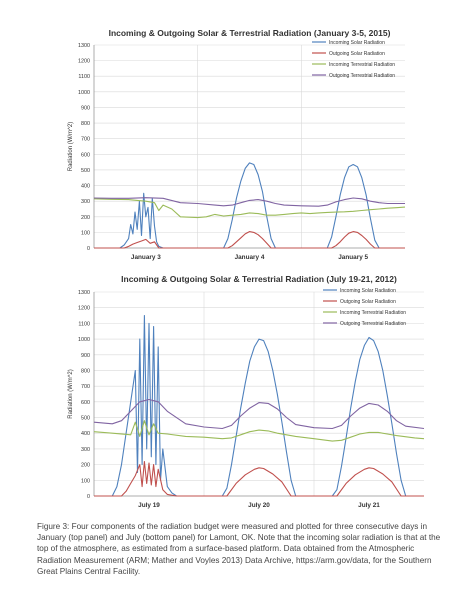  I want to click on january-y-tick-label: 900, so click(85, 108).